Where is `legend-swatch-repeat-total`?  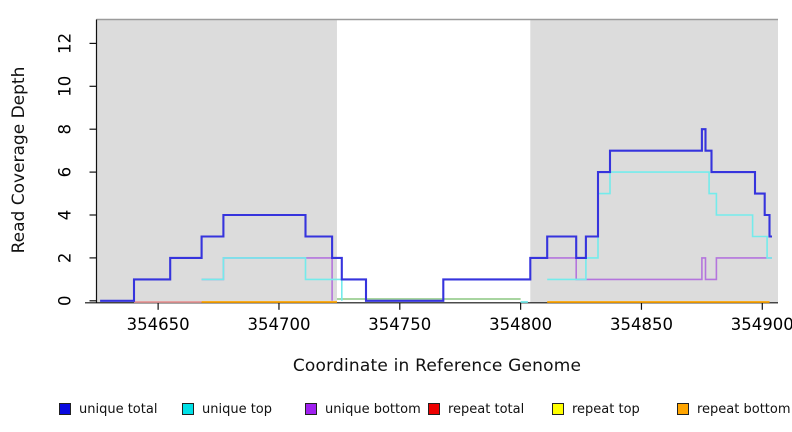
legend-swatch-repeat-total is located at coordinates (434, 409).